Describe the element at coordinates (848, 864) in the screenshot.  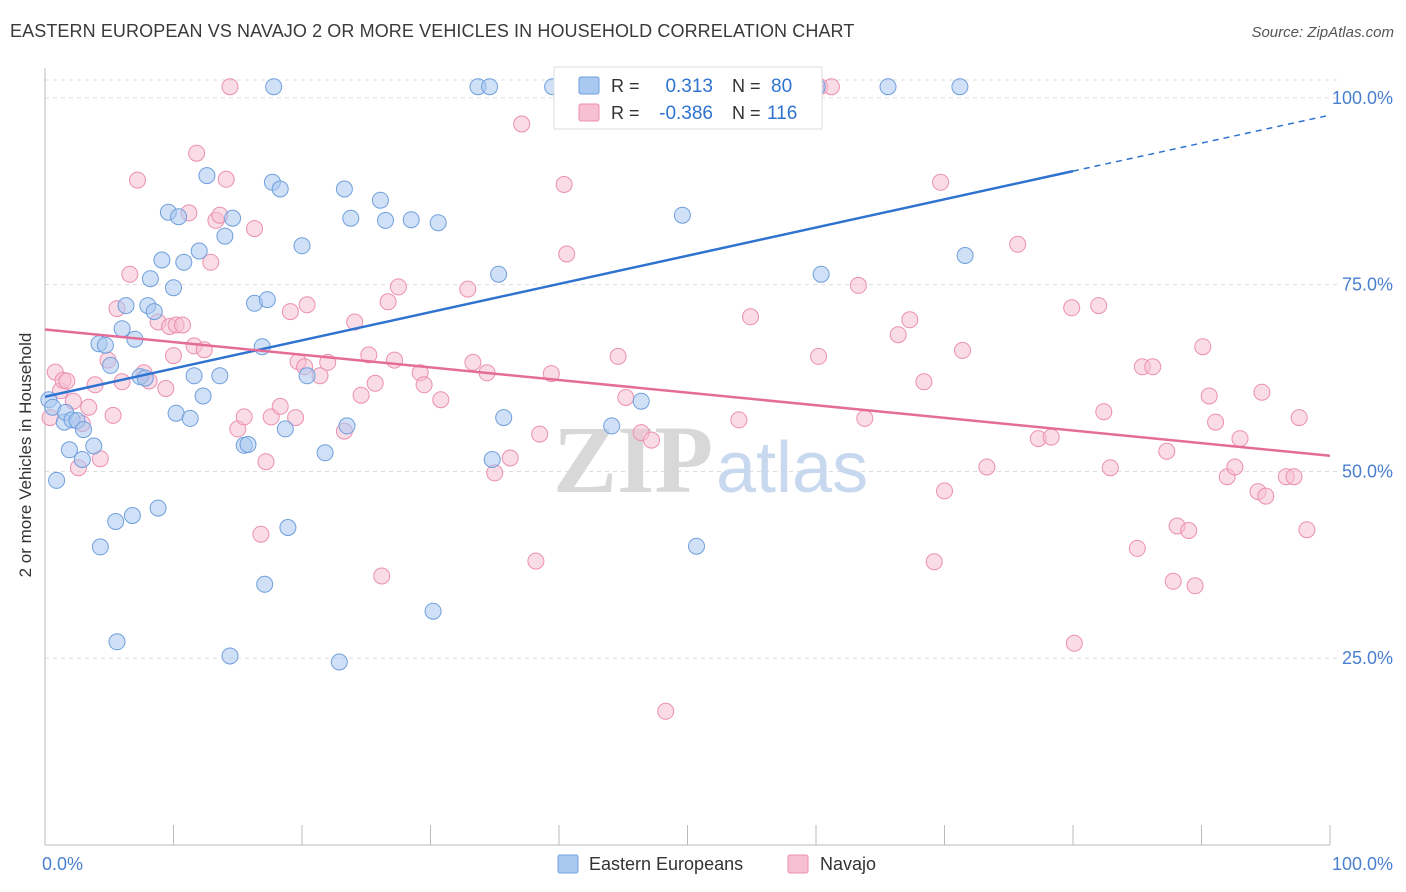
I see `bottom-legend-label-navajo: Navajo` at that location.